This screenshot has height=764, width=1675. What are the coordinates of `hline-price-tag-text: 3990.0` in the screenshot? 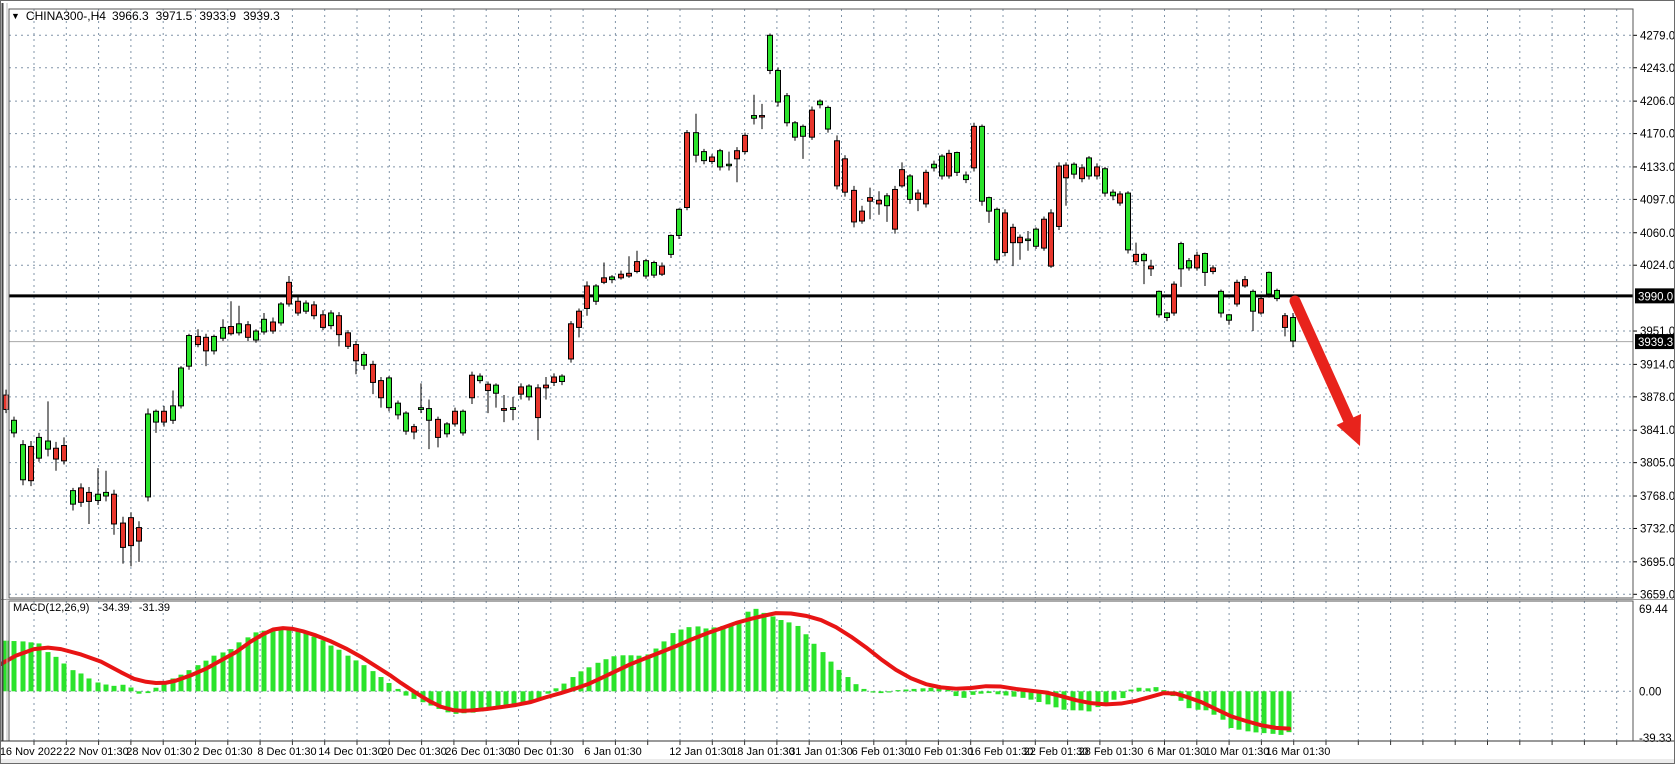 It's located at (1655, 297).